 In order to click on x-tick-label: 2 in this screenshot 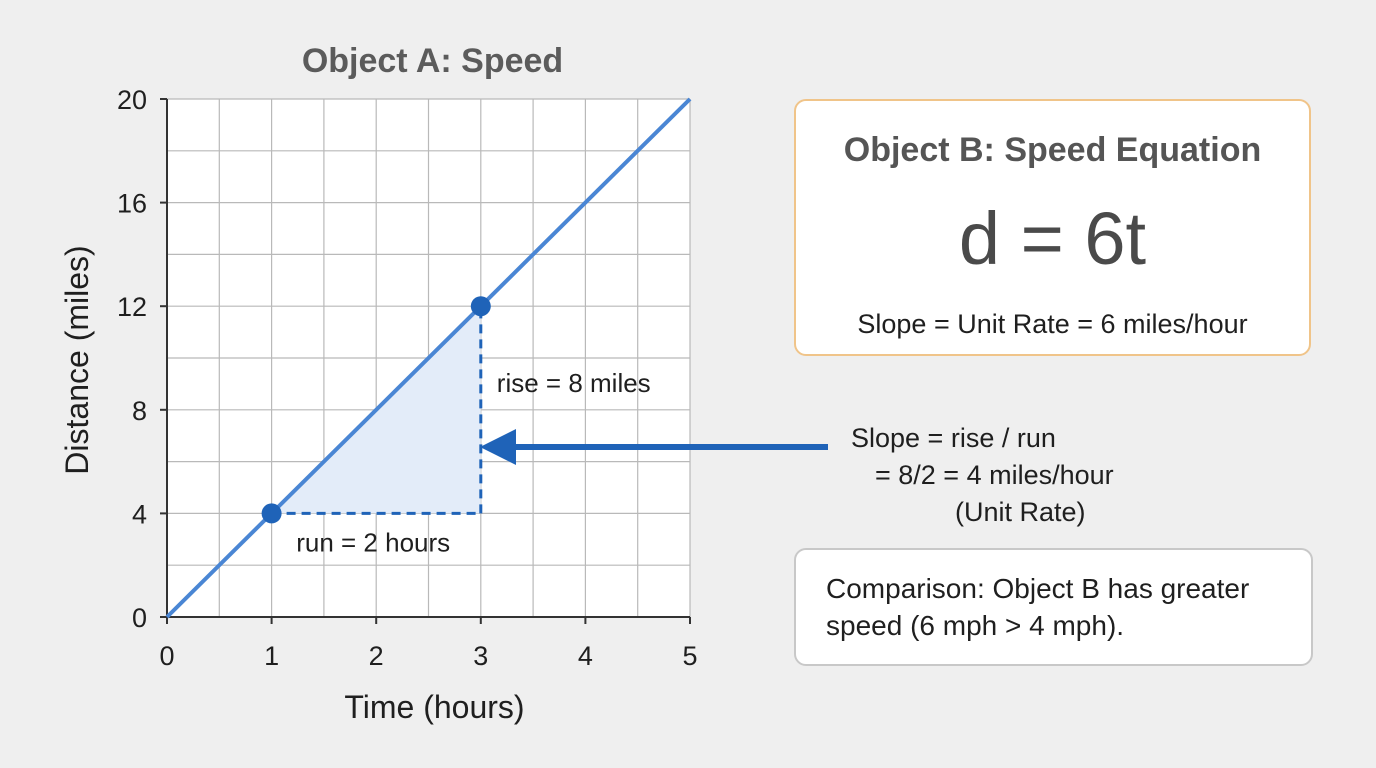, I will do `click(376, 656)`.